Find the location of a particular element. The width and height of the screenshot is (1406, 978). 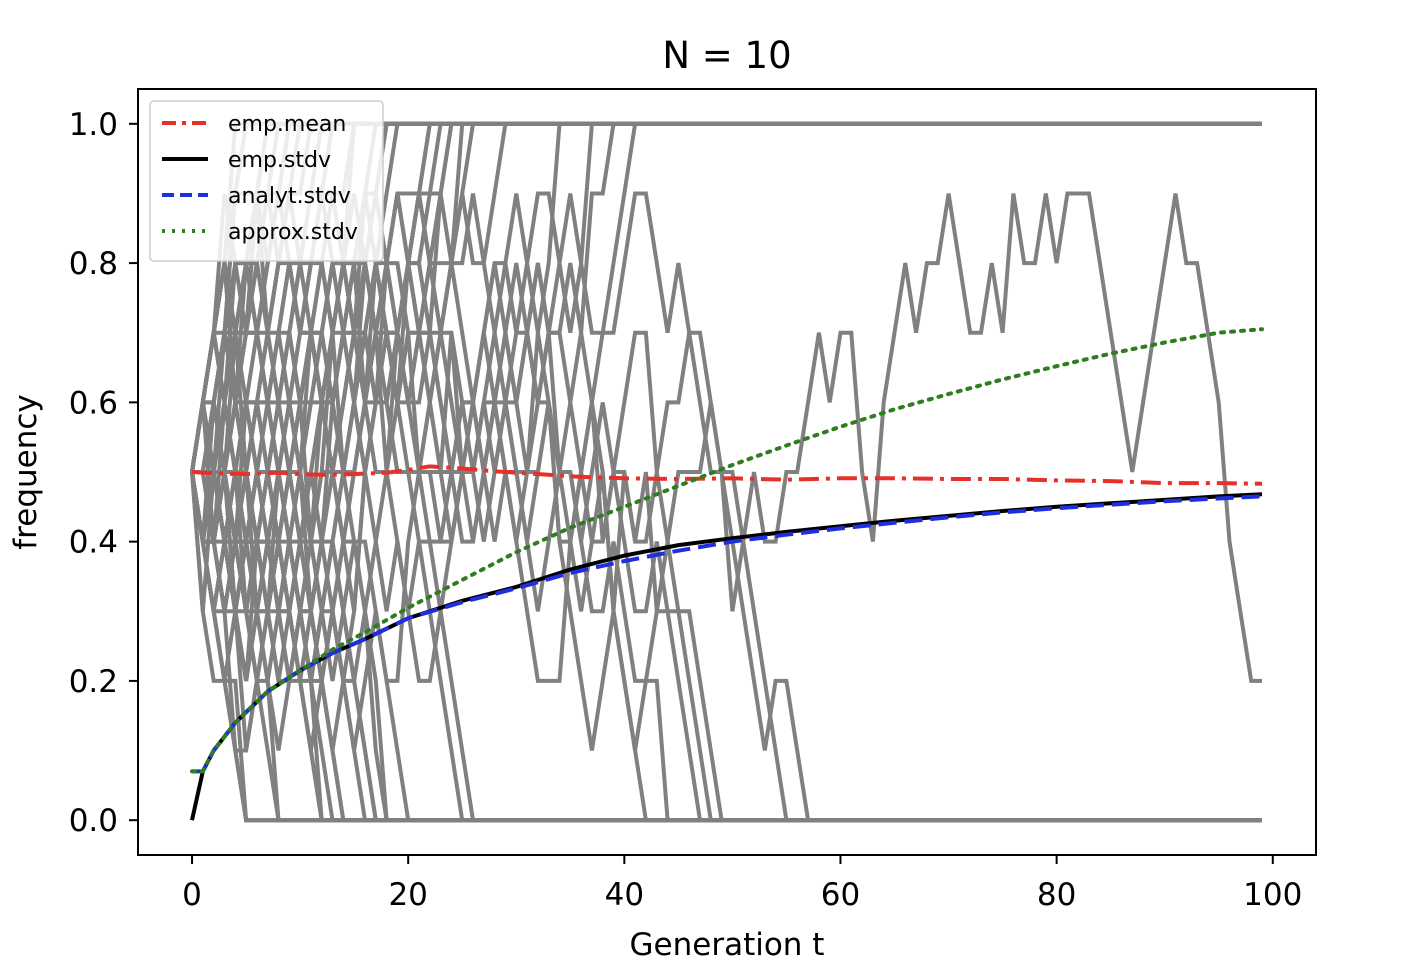

legend-entry: approx.stdv is located at coordinates (293, 232).